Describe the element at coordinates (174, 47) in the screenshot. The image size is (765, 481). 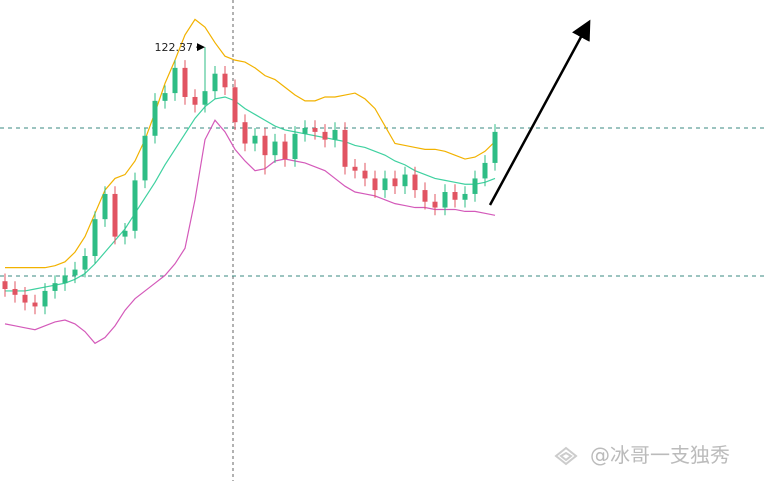
I see `high-label: 122.37` at that location.